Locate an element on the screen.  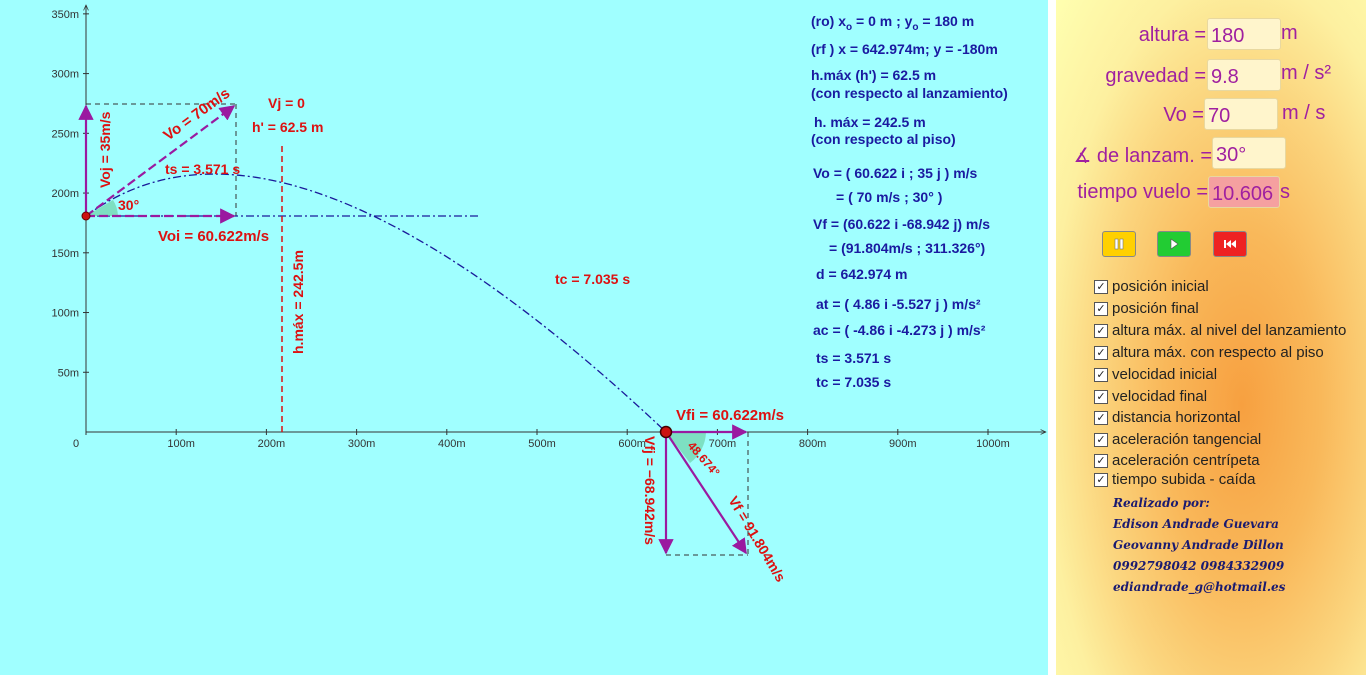
reset-button is located at coordinates (1230, 244).